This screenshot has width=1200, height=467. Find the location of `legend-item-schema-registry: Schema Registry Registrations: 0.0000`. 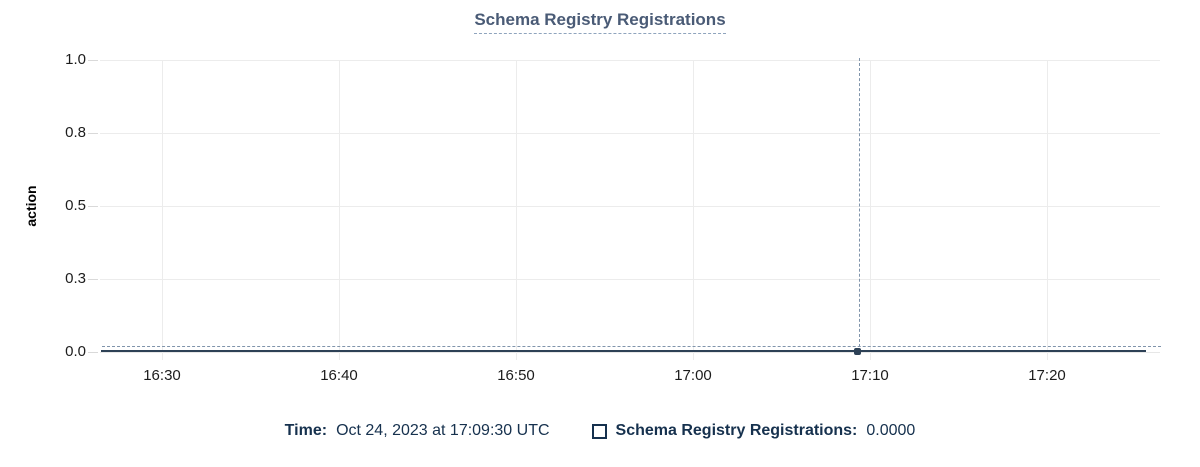

legend-item-schema-registry: Schema Registry Registrations: 0.0000 is located at coordinates (753, 431).